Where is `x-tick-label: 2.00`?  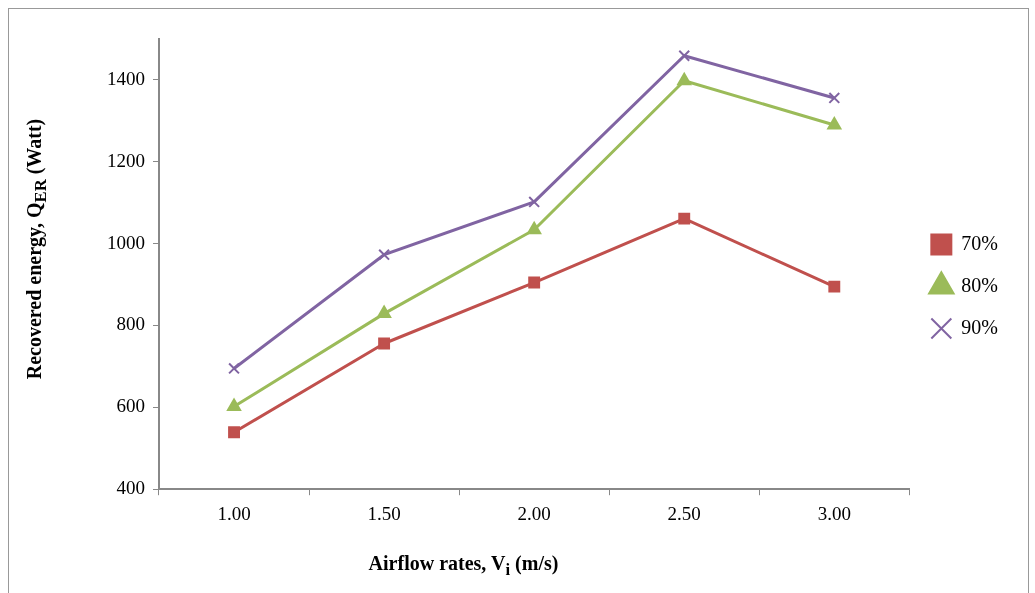
x-tick-label: 2.00 is located at coordinates (534, 513).